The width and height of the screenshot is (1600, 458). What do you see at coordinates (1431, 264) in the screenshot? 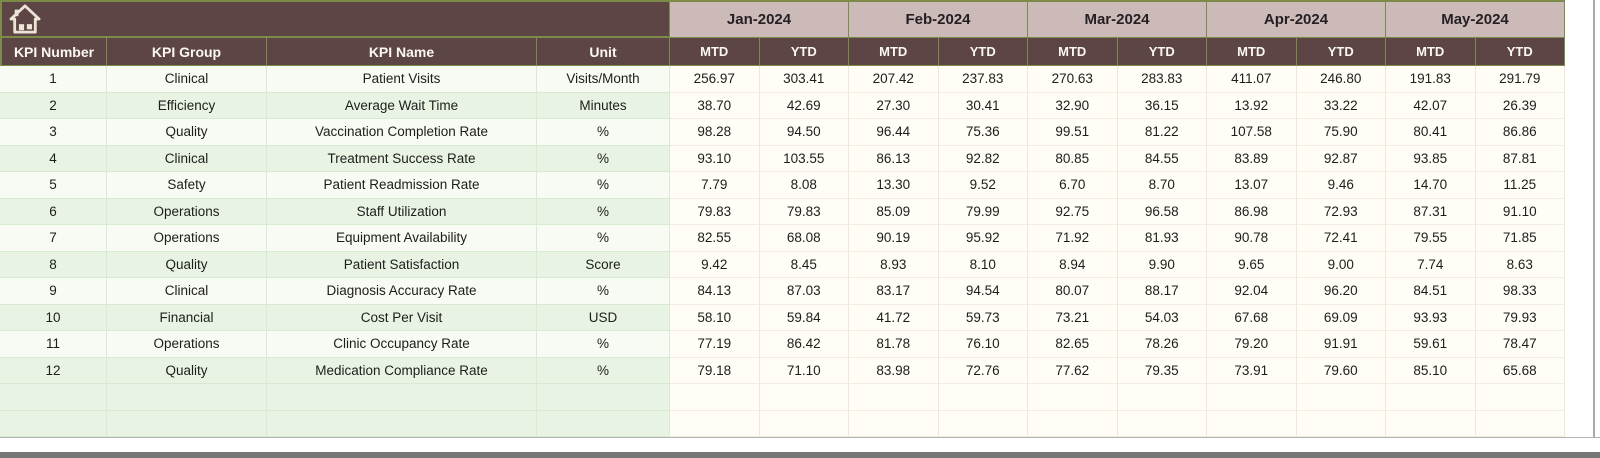
I see `cell-value: 7.74` at bounding box center [1431, 264].